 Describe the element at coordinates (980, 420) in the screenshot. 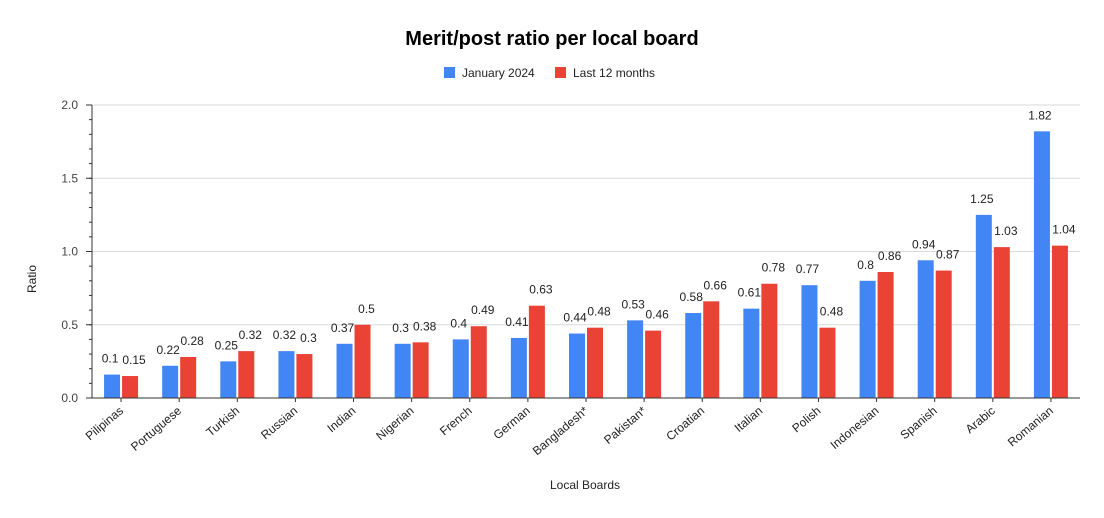

I see `x-tick-label-arabic: Arabic` at that location.